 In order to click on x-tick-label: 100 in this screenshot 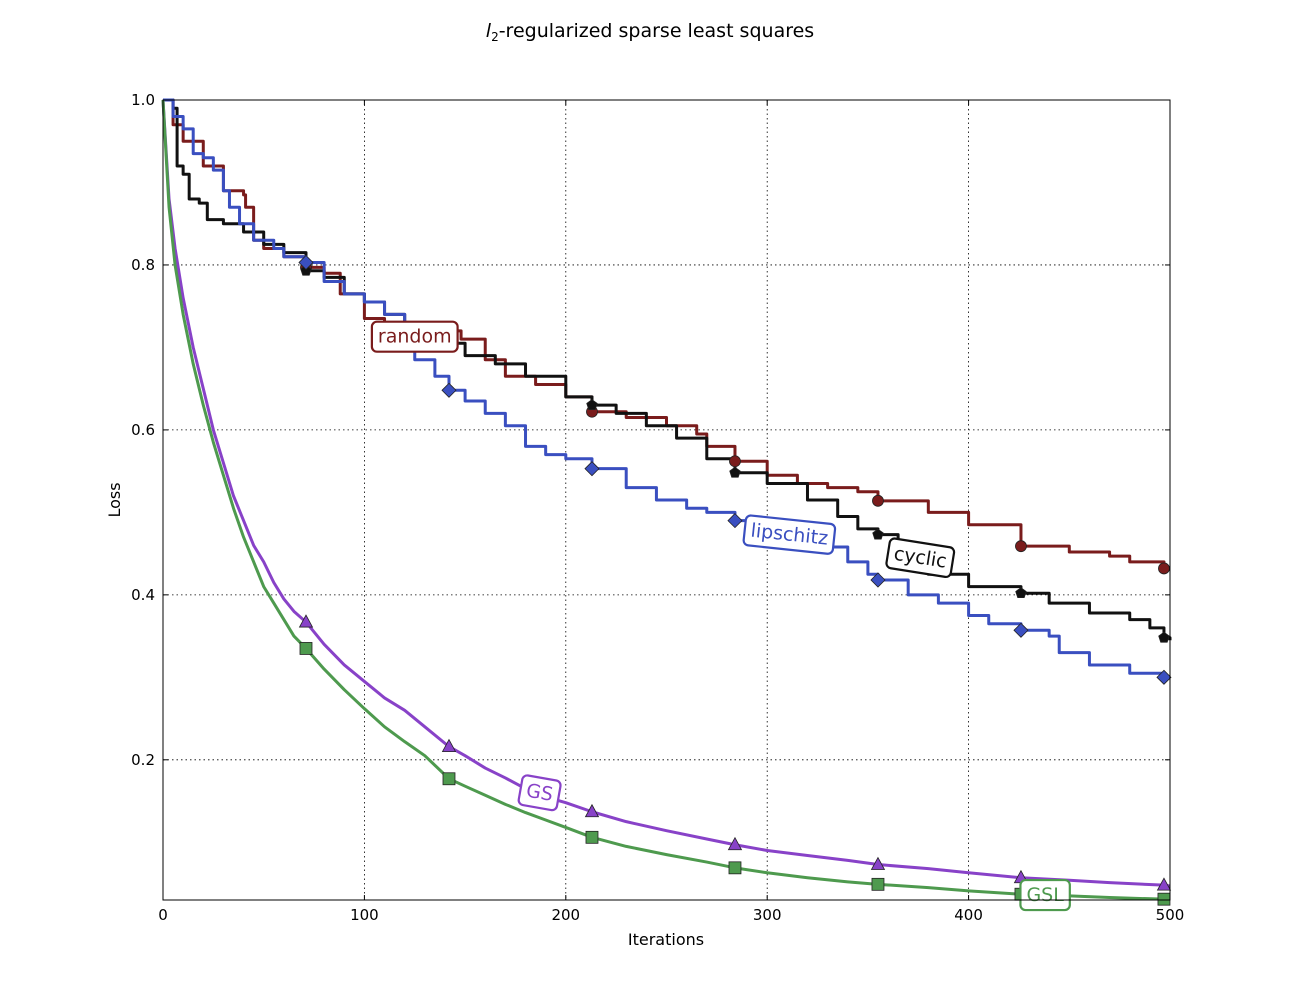, I will do `click(364, 915)`.